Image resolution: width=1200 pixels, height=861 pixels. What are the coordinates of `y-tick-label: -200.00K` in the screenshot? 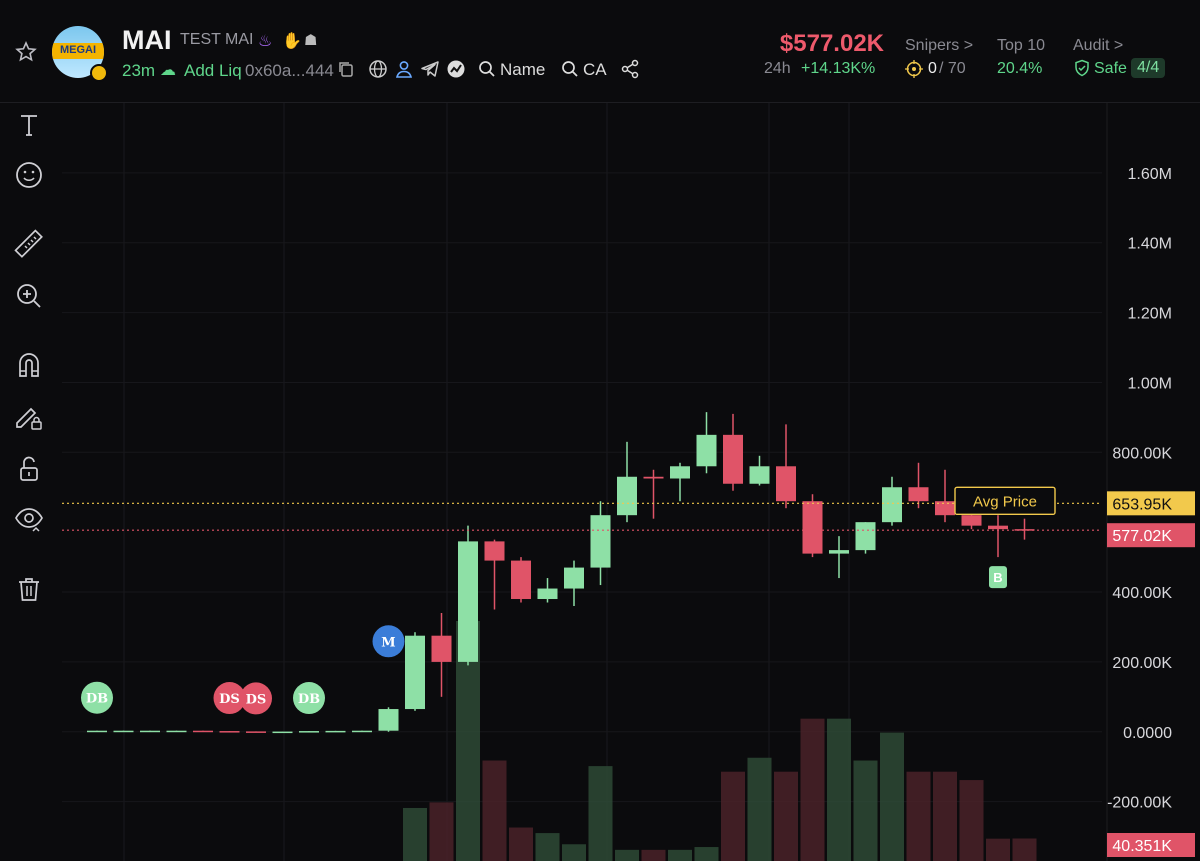 It's located at (1139, 803).